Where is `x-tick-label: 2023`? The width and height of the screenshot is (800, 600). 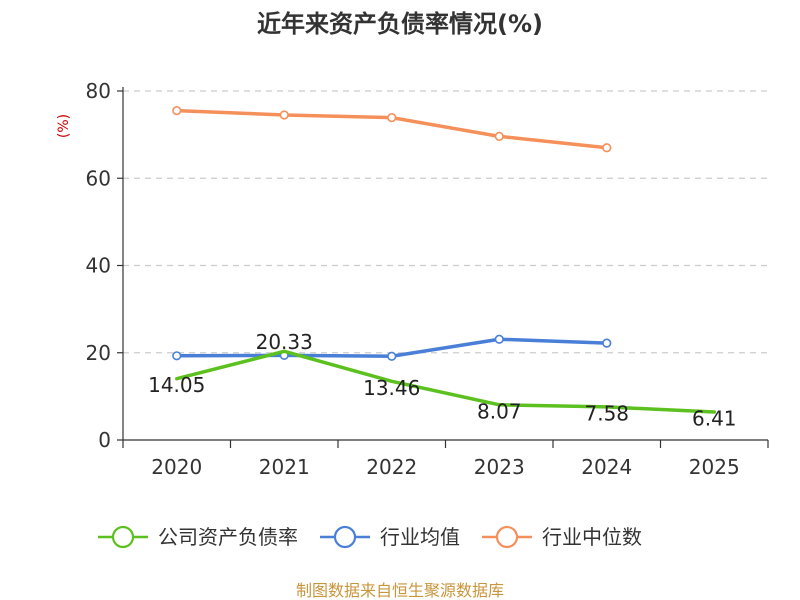
x-tick-label: 2023 is located at coordinates (499, 467).